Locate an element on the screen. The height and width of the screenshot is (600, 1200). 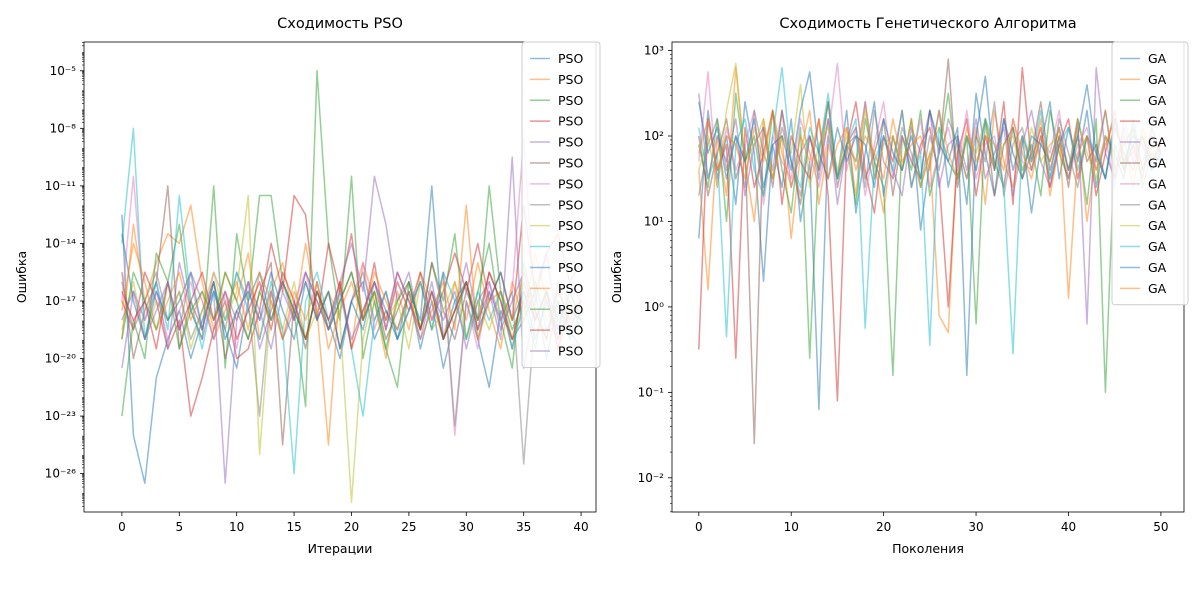
y-tick-label: 10⁻² is located at coordinates (651, 478).